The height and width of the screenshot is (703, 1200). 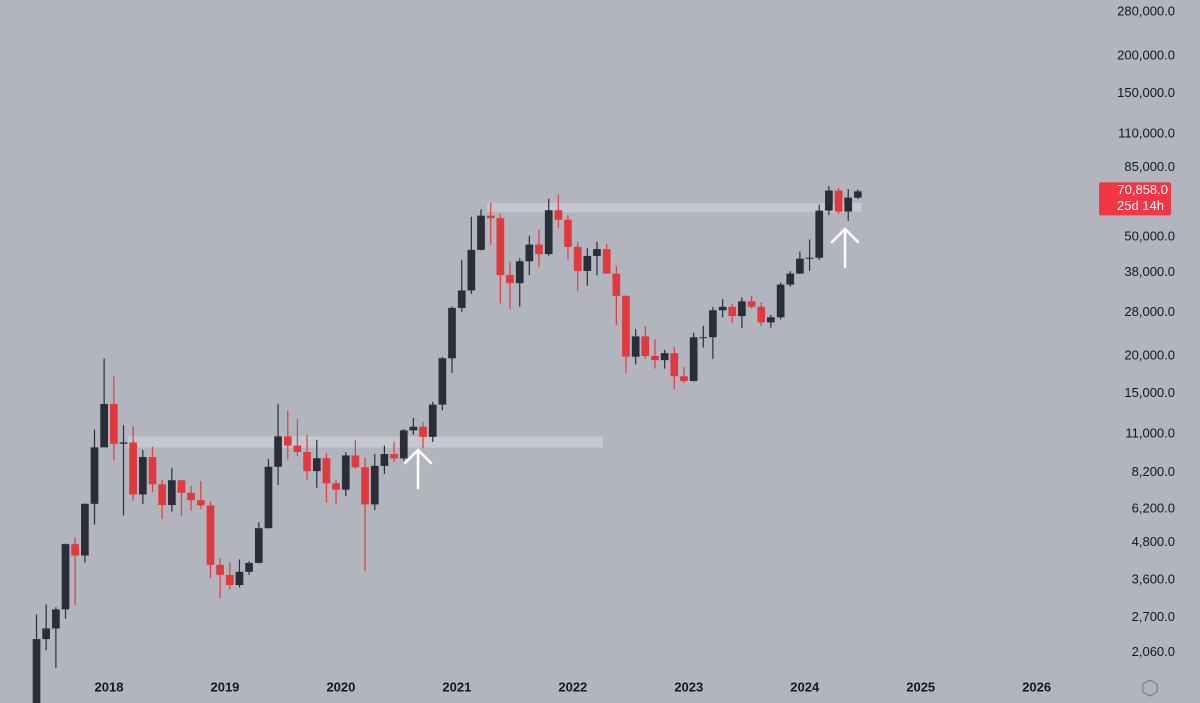 I want to click on logo-icon, so click(x=1150, y=688).